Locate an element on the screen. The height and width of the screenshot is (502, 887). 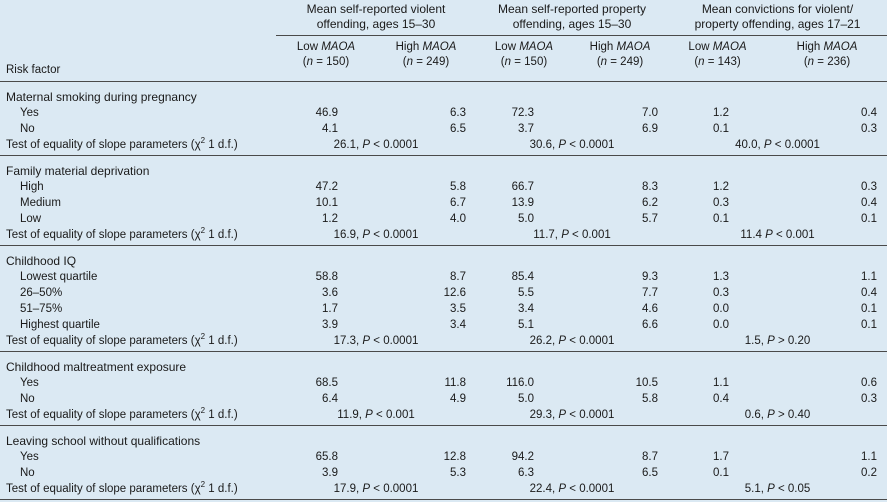
row-label: Low is located at coordinates (31, 218).